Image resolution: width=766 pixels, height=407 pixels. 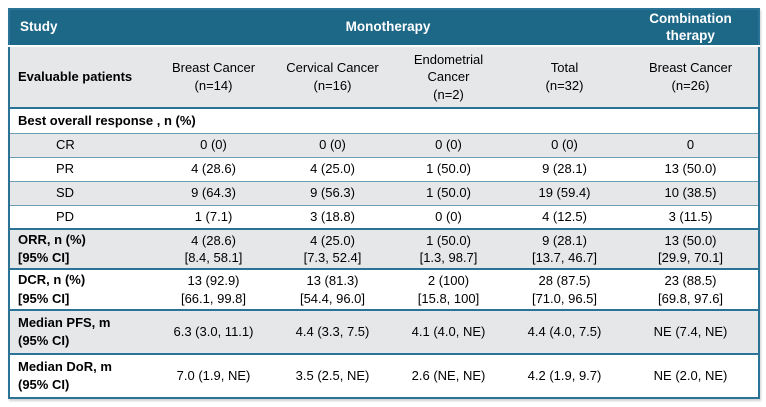 I want to click on cell: 4 (12.5), so click(x=565, y=216).